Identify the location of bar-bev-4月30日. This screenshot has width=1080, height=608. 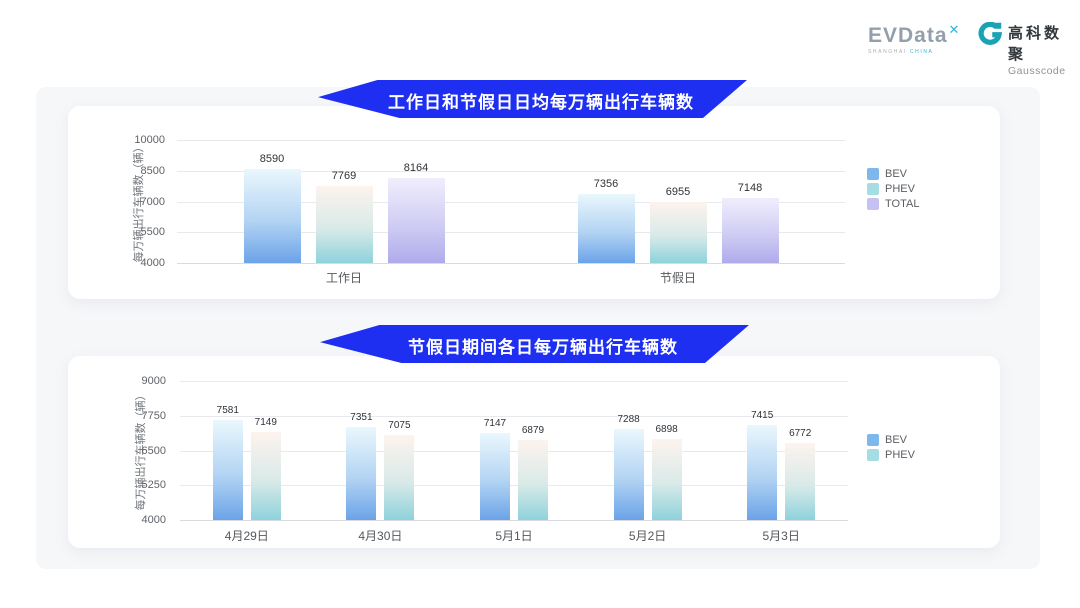
(361, 473).